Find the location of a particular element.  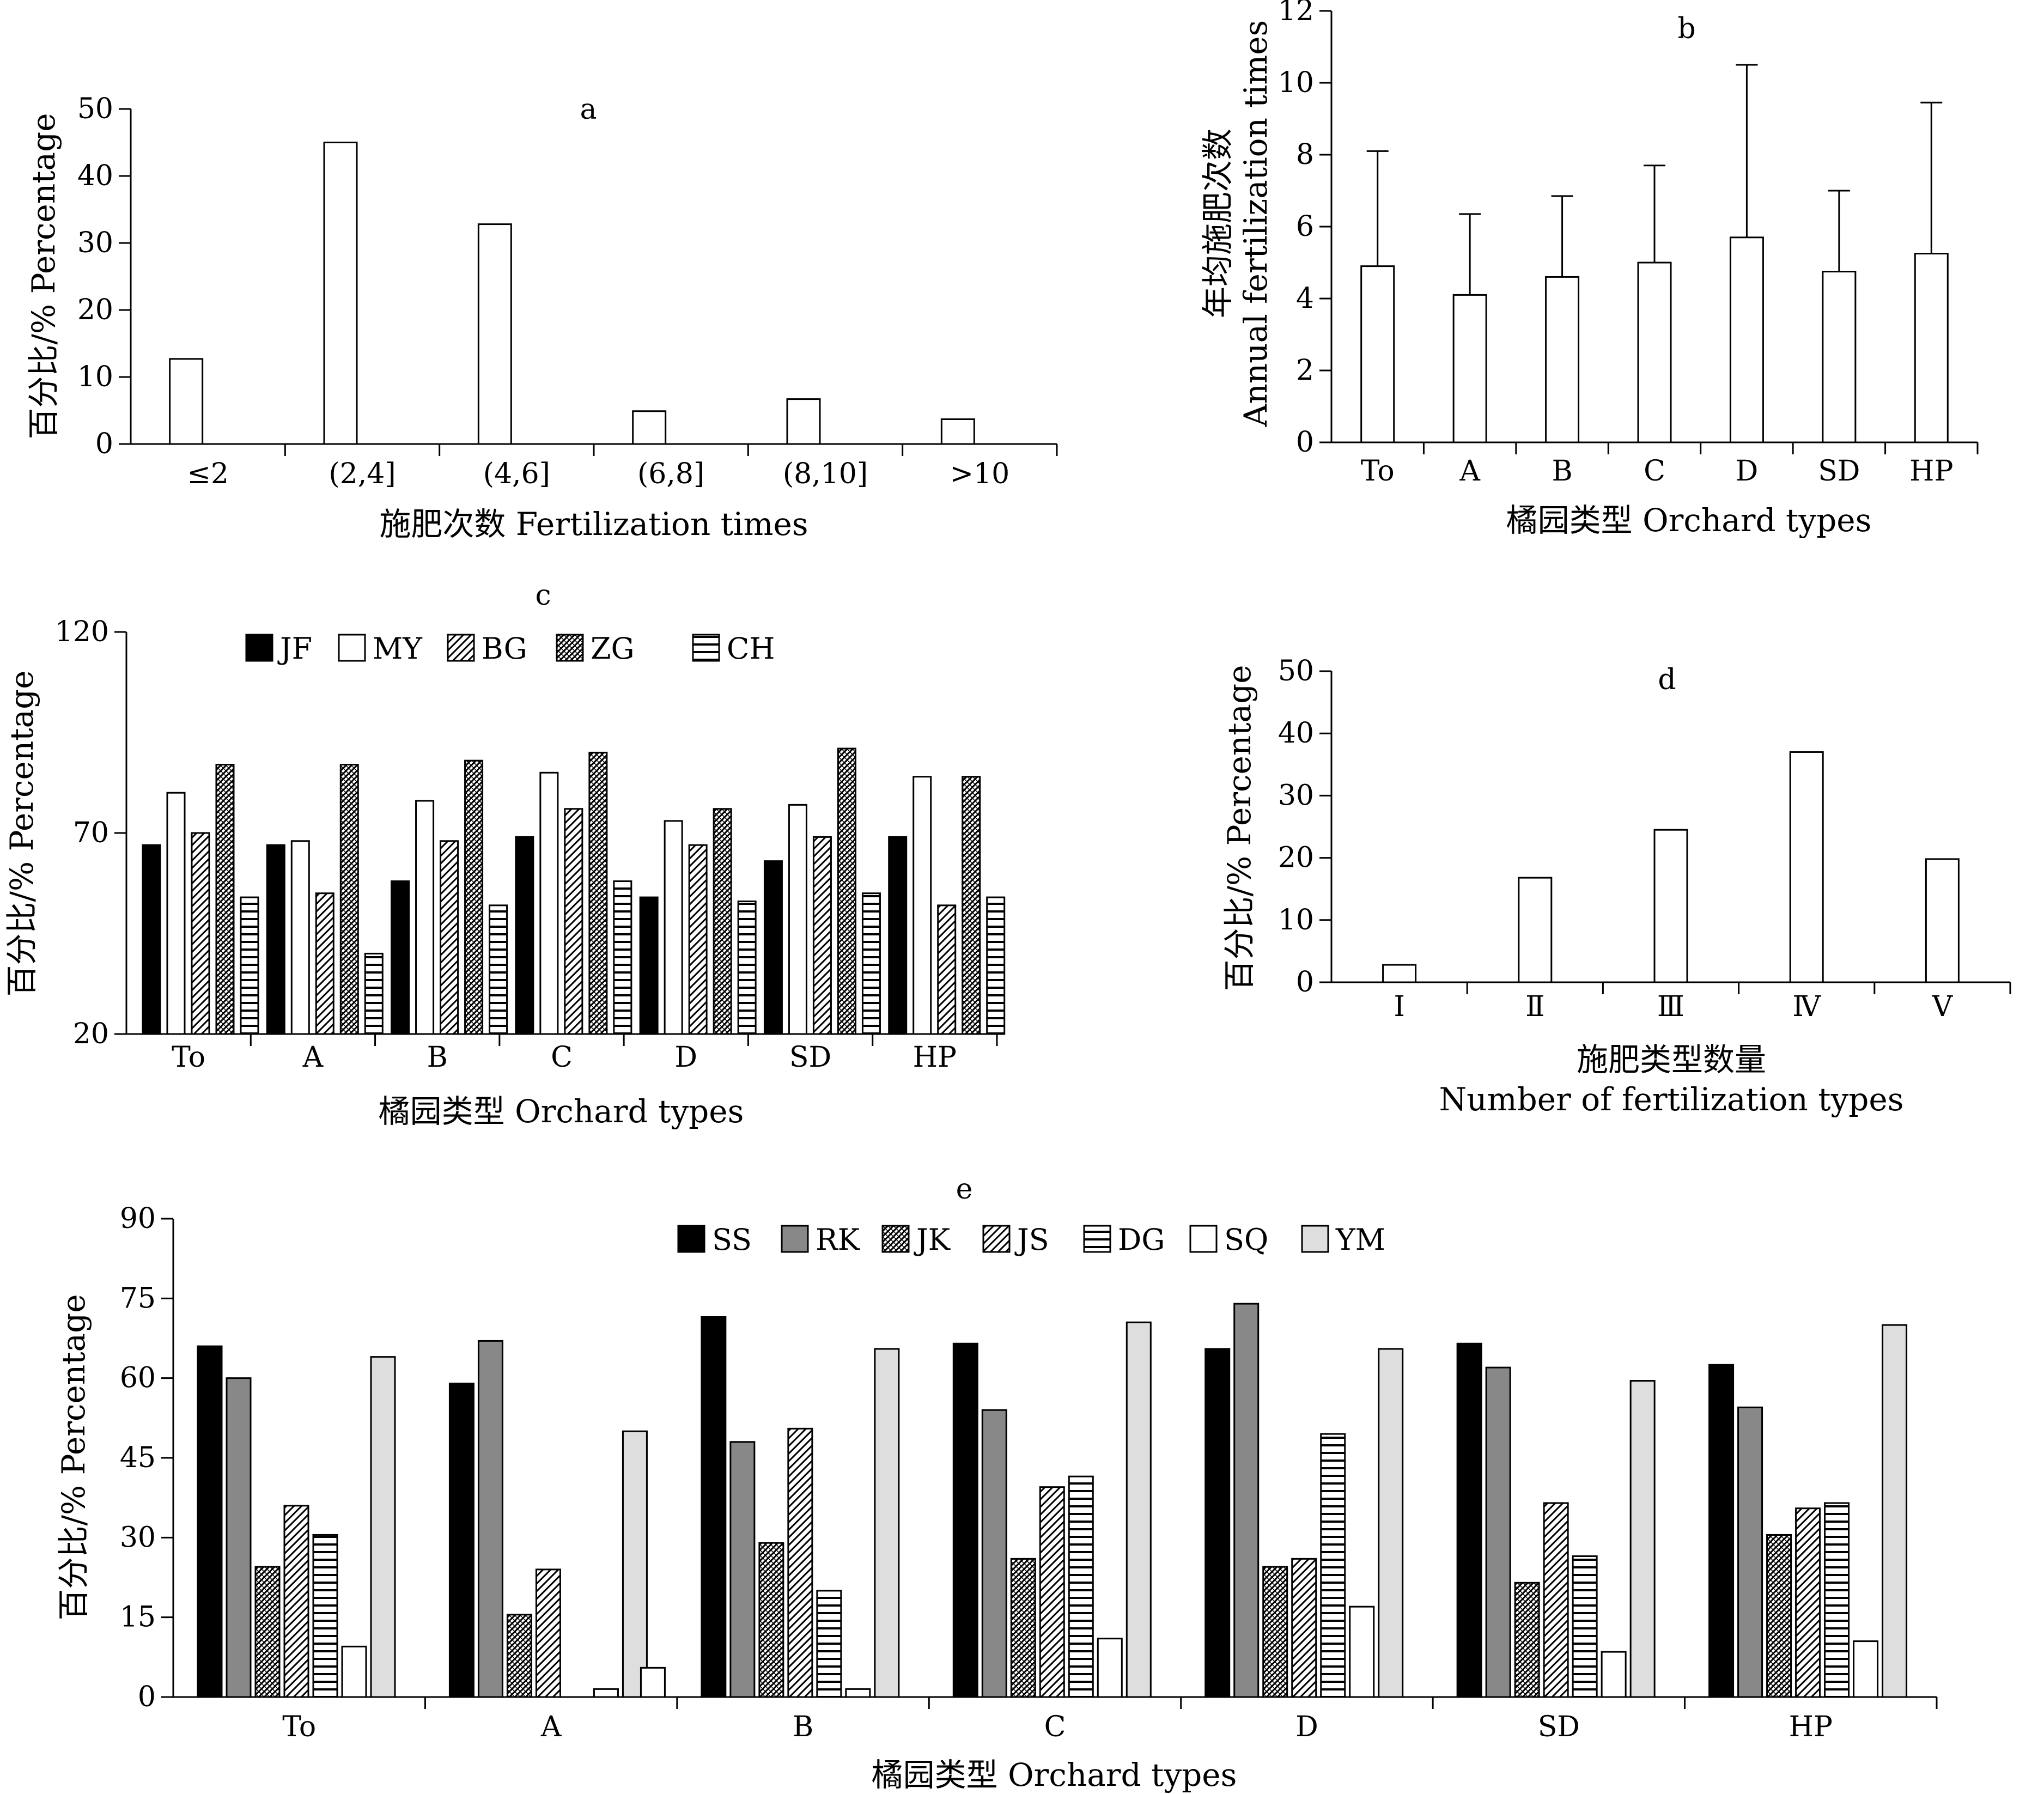

y-axis-title-en: Annual fertilization times is located at coordinates (1255, 224).